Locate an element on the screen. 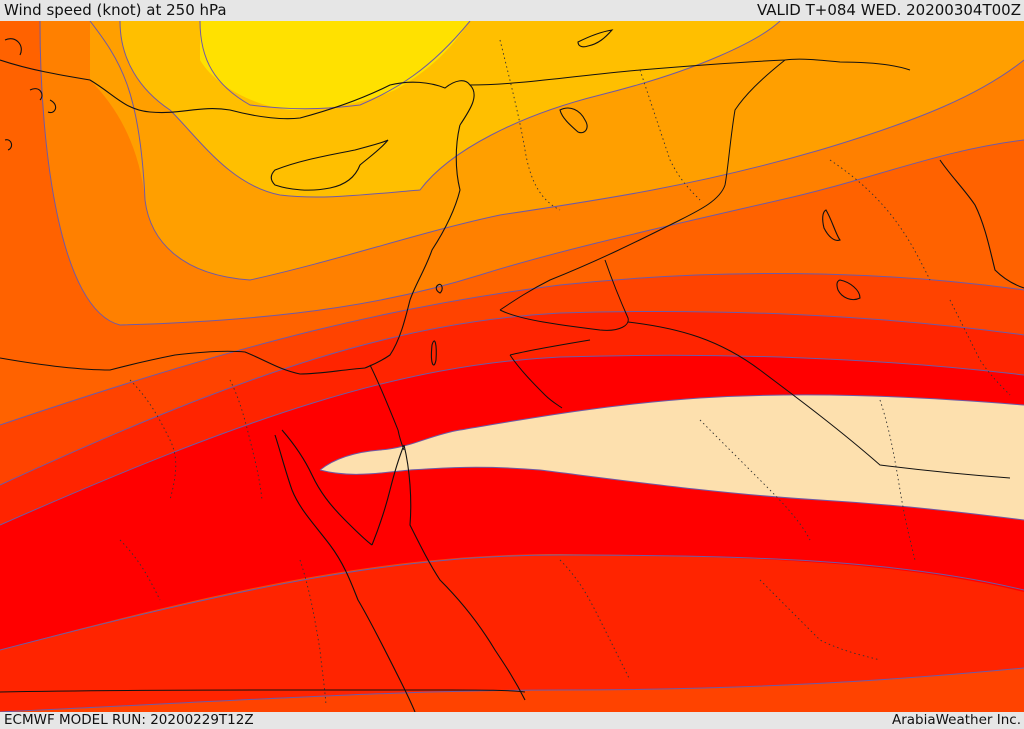  red-sea-east-coast is located at coordinates (464, 572).